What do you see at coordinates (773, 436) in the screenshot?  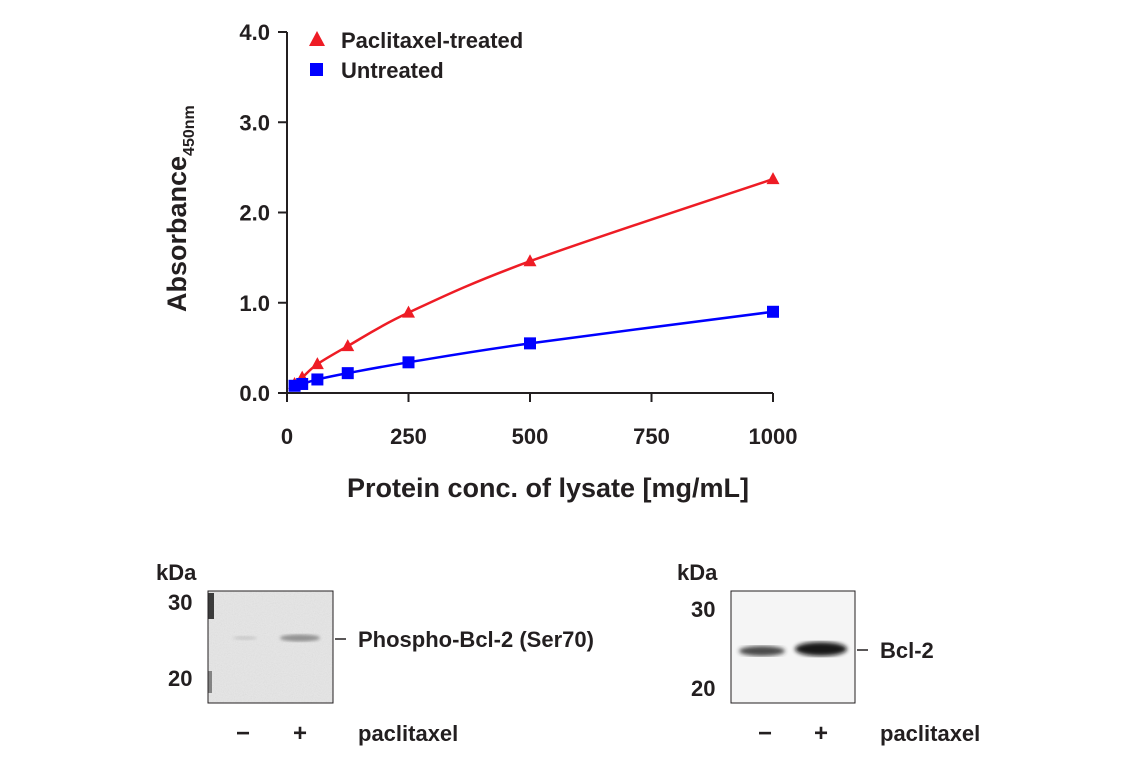 I see `x-tick-label: 1000` at bounding box center [773, 436].